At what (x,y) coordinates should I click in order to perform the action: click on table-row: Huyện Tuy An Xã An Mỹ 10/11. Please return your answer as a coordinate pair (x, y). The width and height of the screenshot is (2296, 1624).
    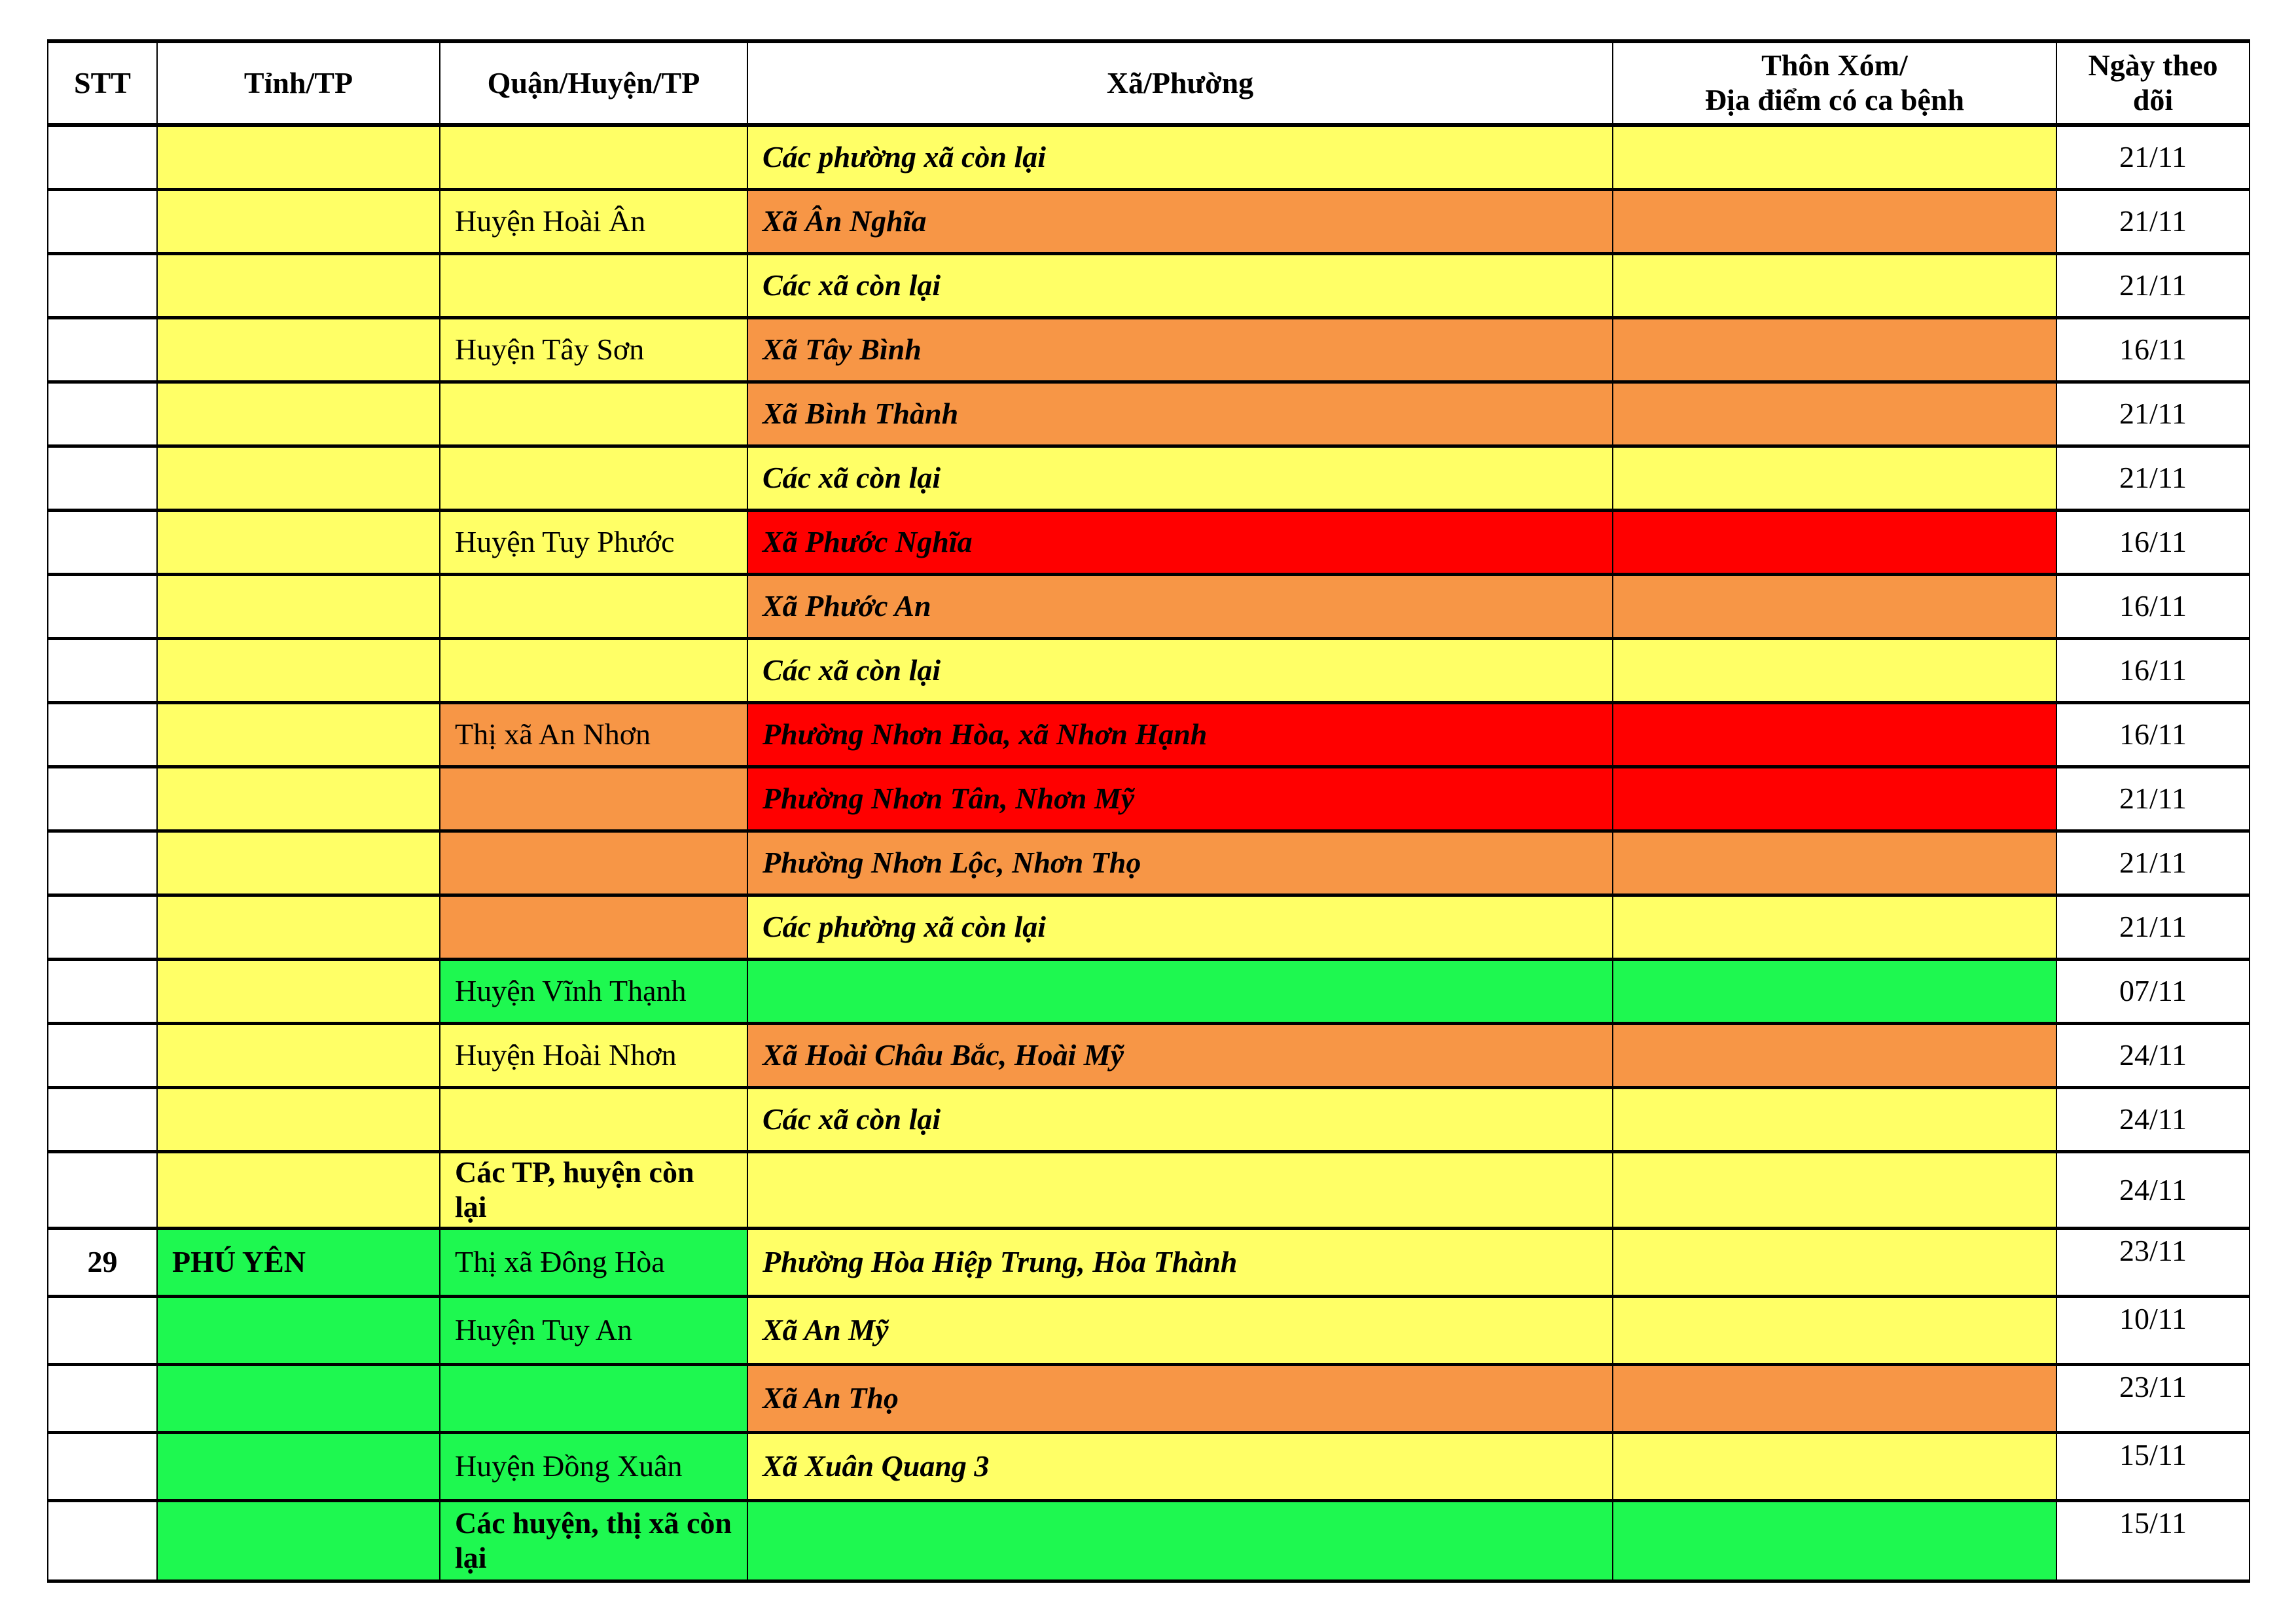
    Looking at the image, I should click on (1148, 1330).